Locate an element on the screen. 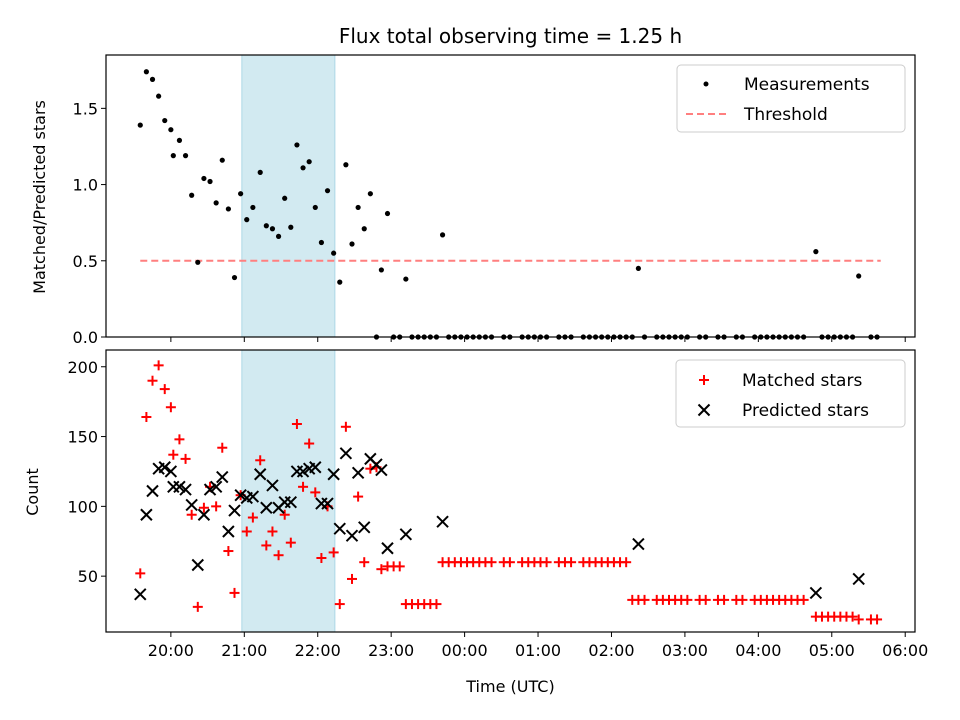  legend-matched-marker is located at coordinates (704, 380).